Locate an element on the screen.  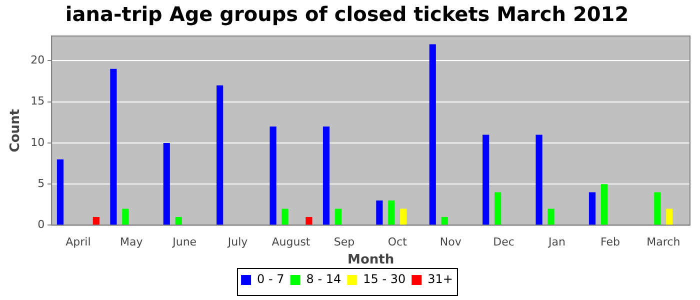
legend-label: 31+ is located at coordinates (440, 279).